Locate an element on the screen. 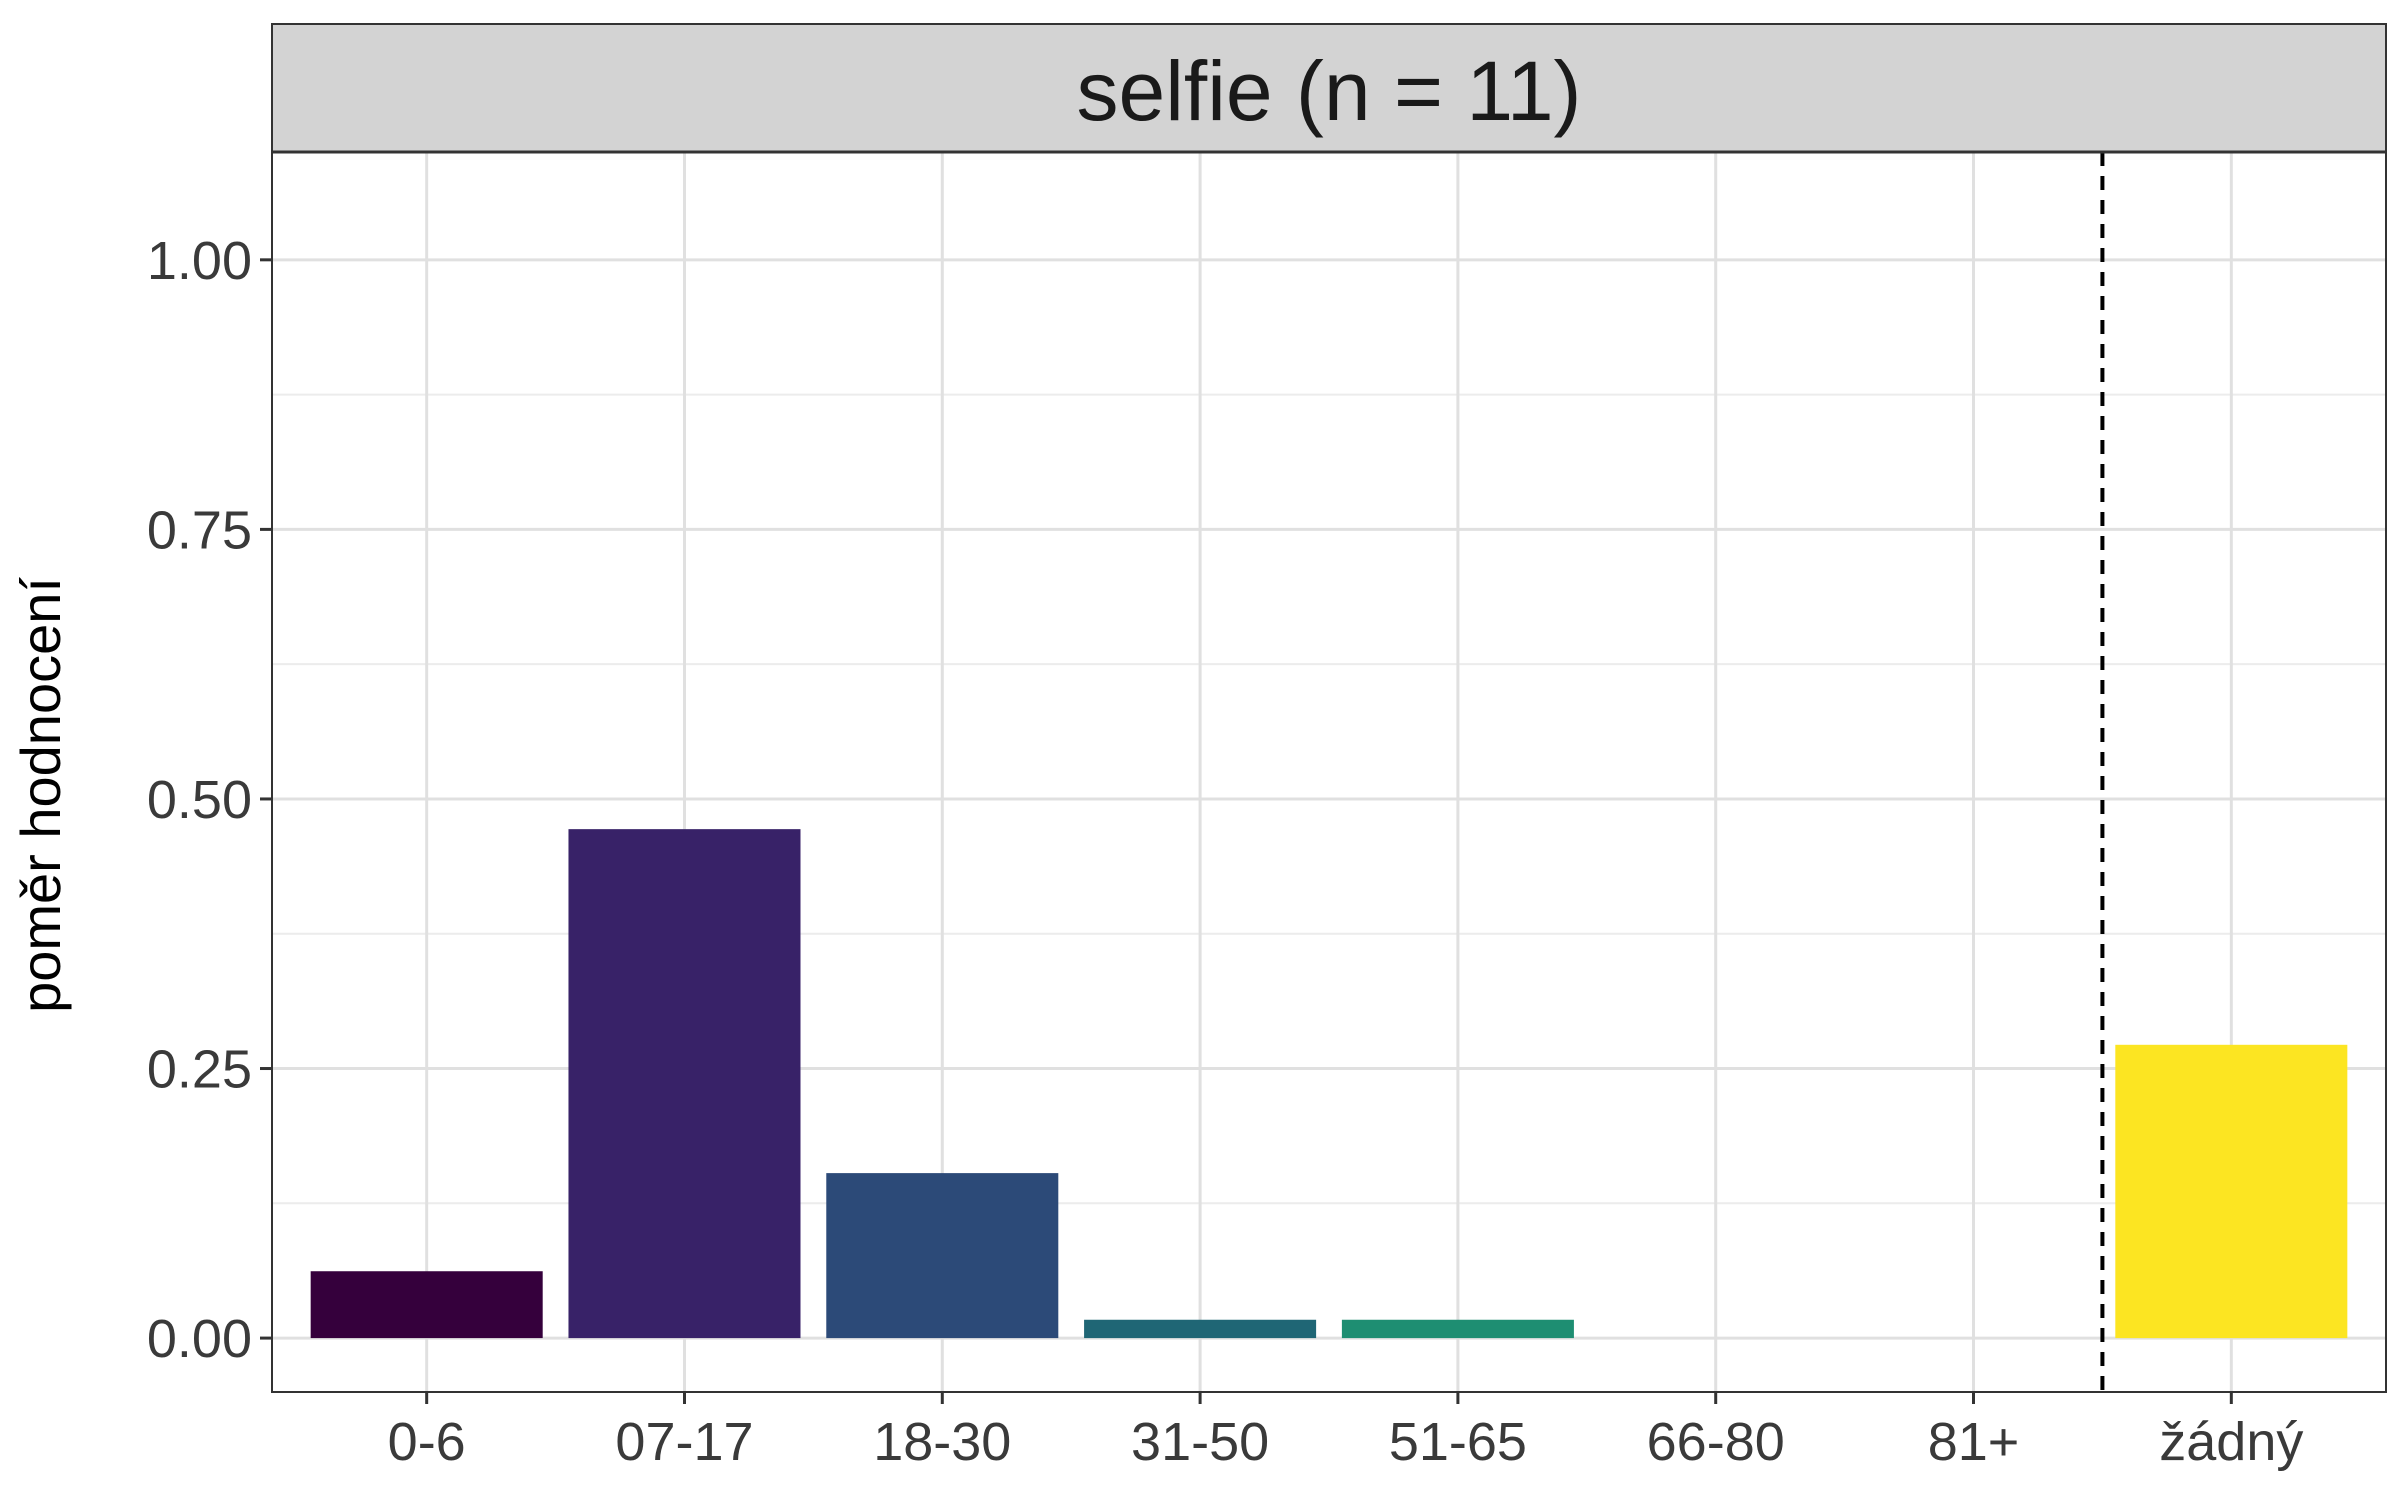 This screenshot has height=1500, width=2400. y-tick-label: 1.00 is located at coordinates (199, 261).